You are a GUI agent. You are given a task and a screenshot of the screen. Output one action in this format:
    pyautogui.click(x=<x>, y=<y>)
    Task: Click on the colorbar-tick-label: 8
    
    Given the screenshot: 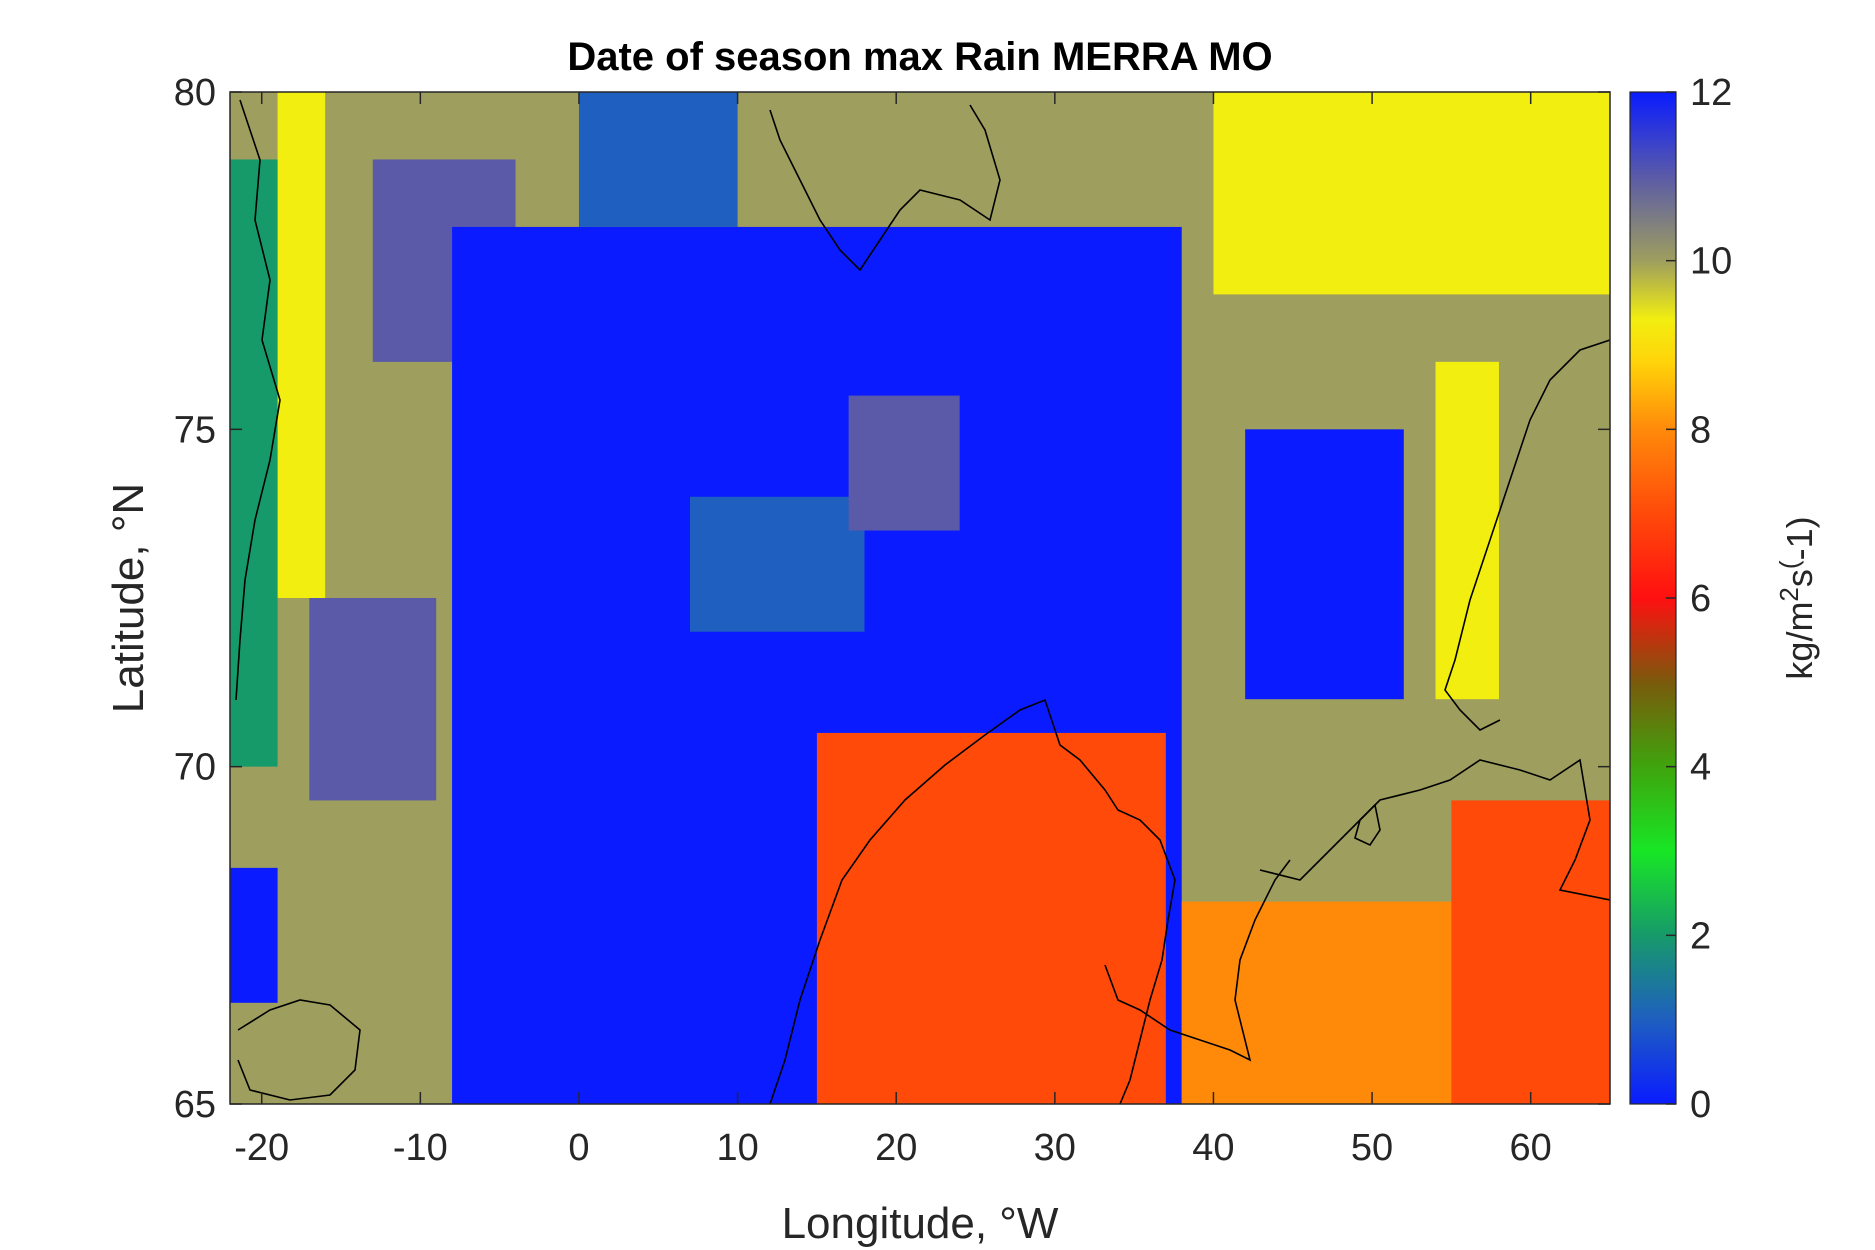 What is the action you would take?
    pyautogui.click(x=1700, y=430)
    